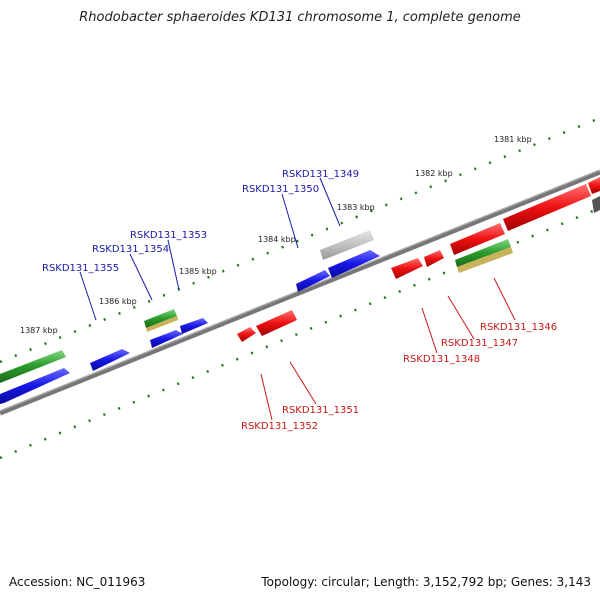 Image resolution: width=600 pixels, height=600 pixels. I want to click on kbp-label-1383: 1383 kbp, so click(356, 207).